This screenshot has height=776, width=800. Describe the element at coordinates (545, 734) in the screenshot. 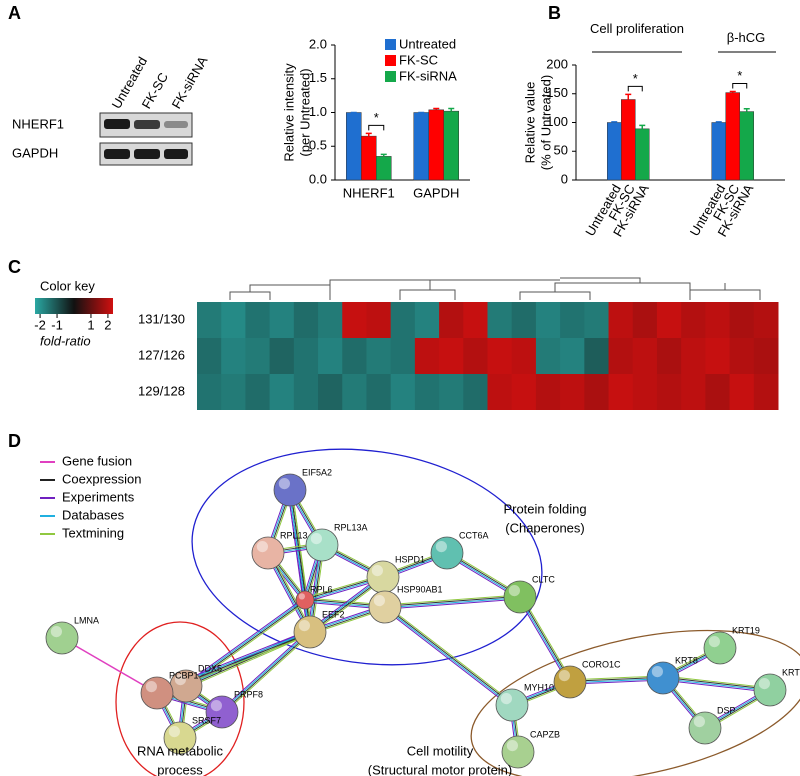

I see `node-label: CAPZB` at that location.